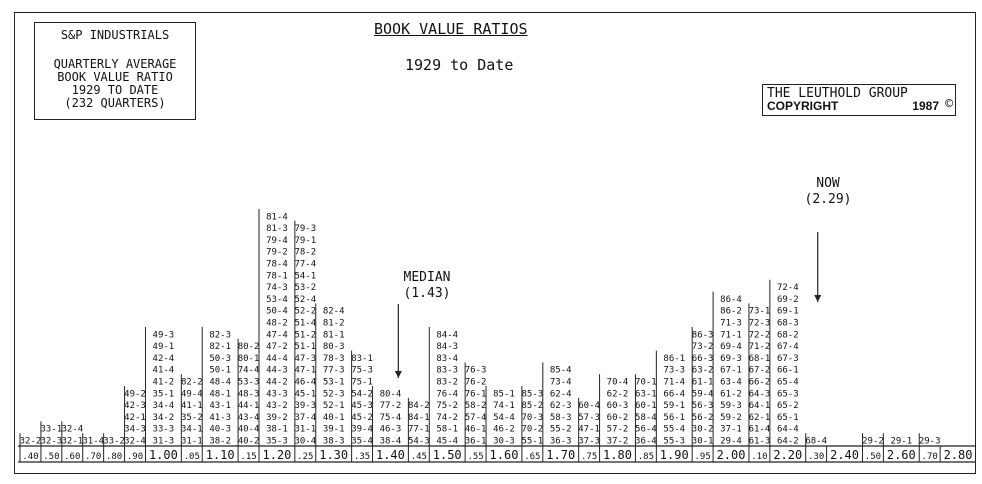 The height and width of the screenshot is (484, 982). I want to click on quarter-label: 71-3, so click(731, 324).